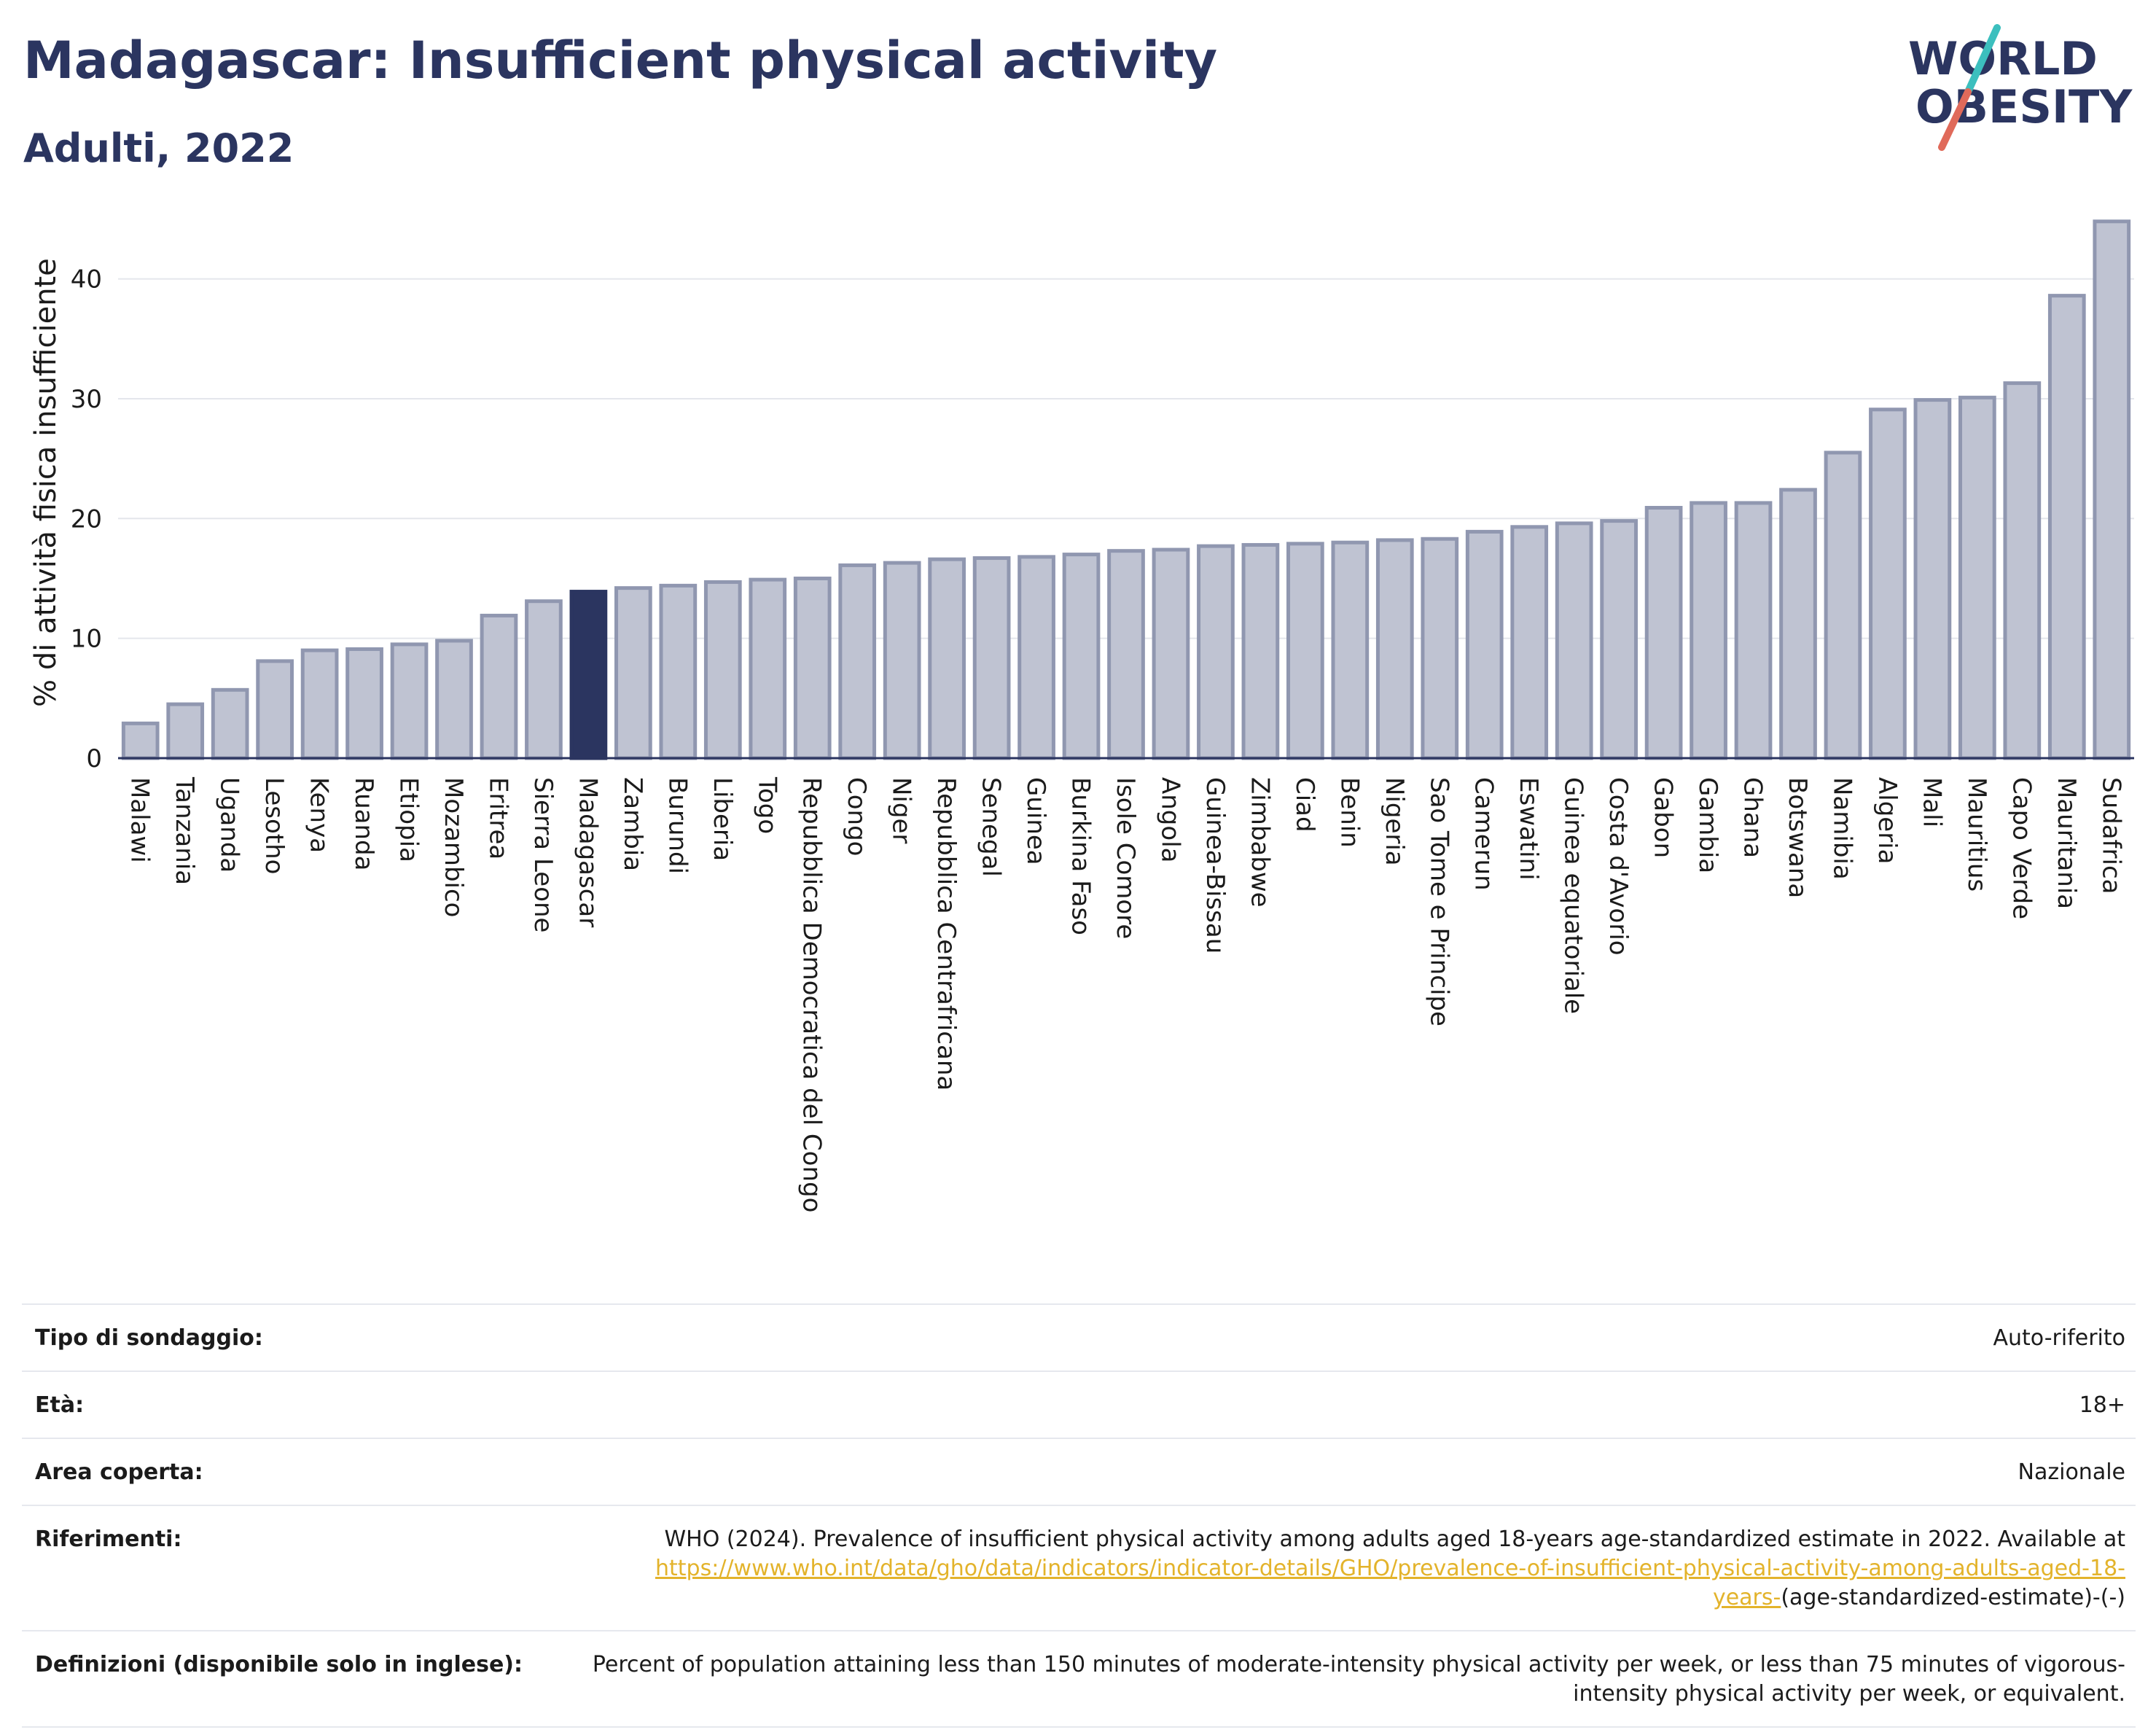  What do you see at coordinates (1215, 866) in the screenshot?
I see `x-tick-label: Guinea-Bissau` at bounding box center [1215, 866].